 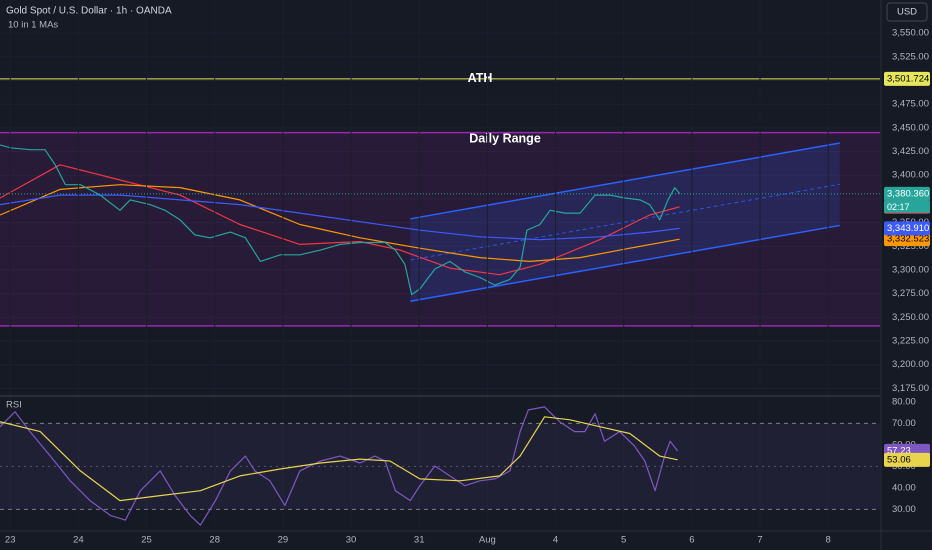 I want to click on y-tick-label: 80.00, so click(x=904, y=401).